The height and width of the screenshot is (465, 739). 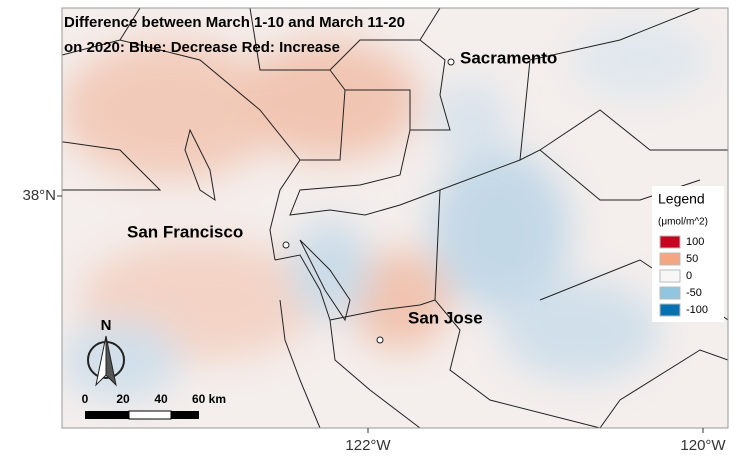 I want to click on scale-label: 20, so click(x=123, y=399).